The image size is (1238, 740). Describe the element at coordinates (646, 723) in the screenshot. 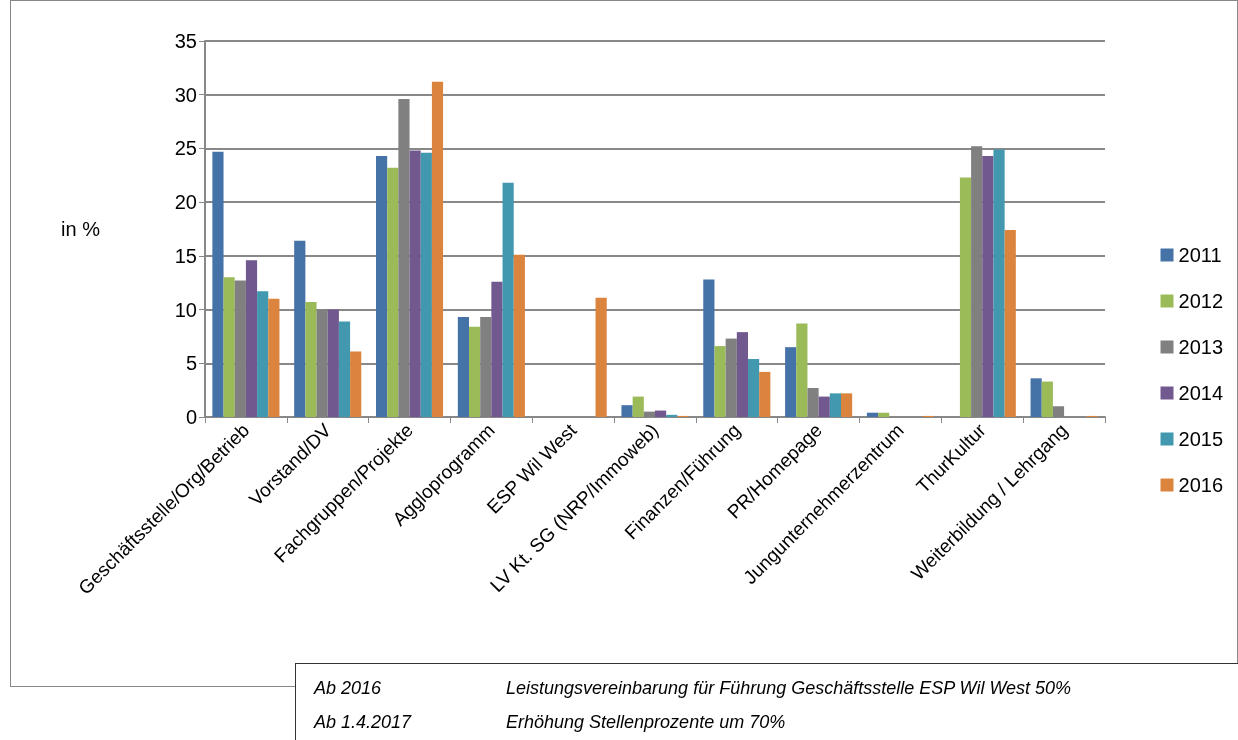

I see `text: Erhöhung Stellenprozente um 70%` at that location.